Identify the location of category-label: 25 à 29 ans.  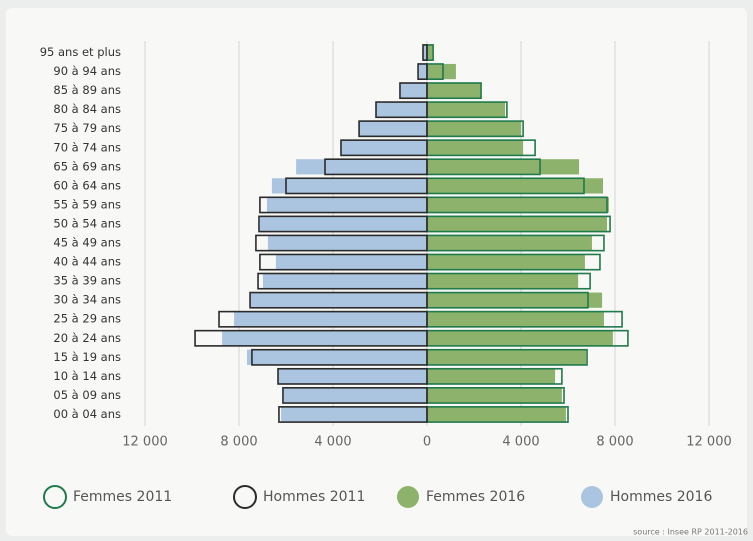
(87, 319).